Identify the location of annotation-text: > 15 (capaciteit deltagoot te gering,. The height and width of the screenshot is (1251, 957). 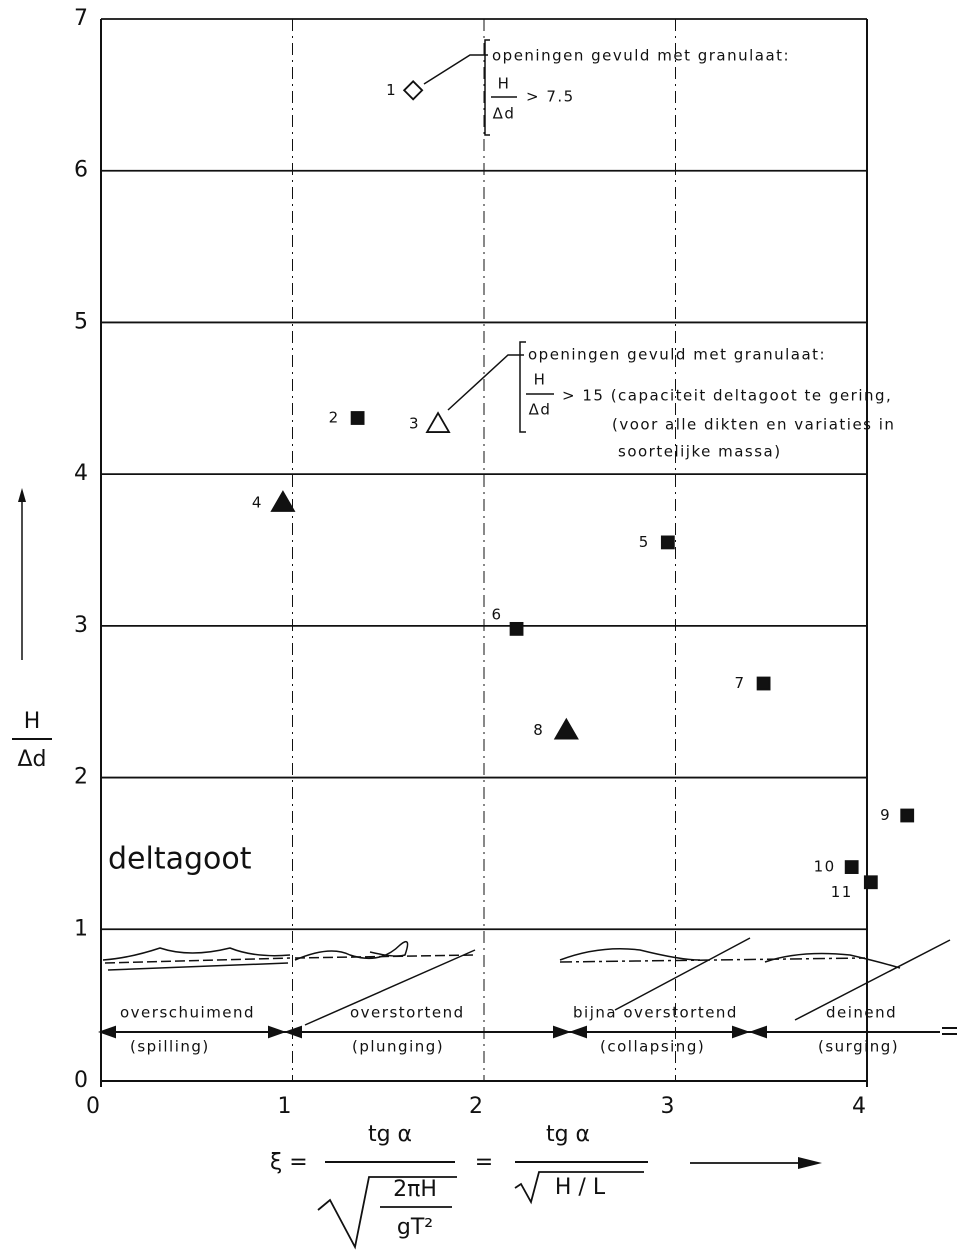
(727, 396).